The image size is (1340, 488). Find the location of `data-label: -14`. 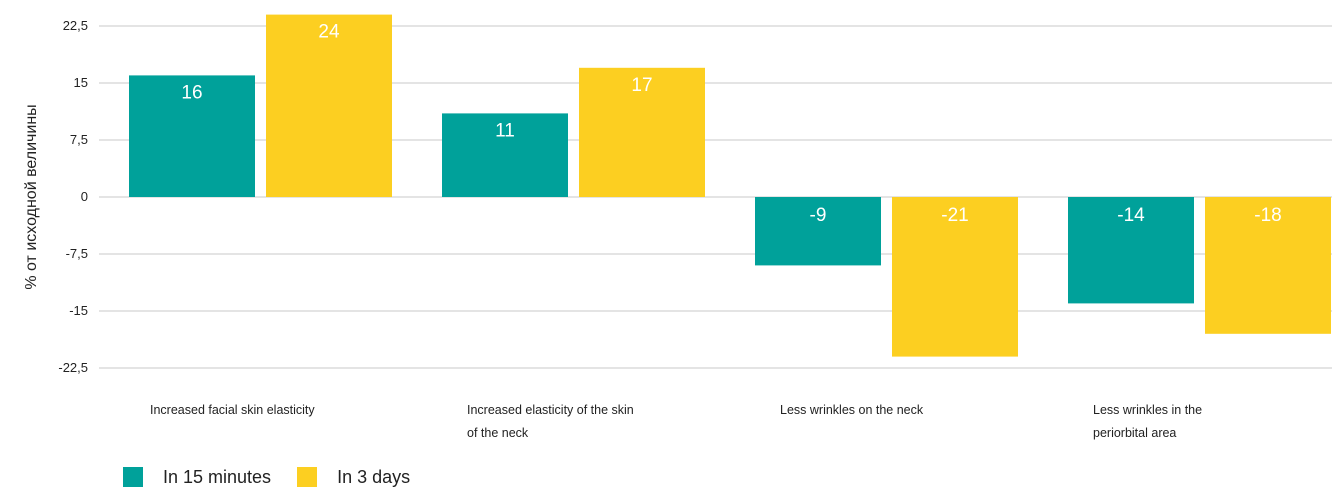

data-label: -14 is located at coordinates (1131, 215).